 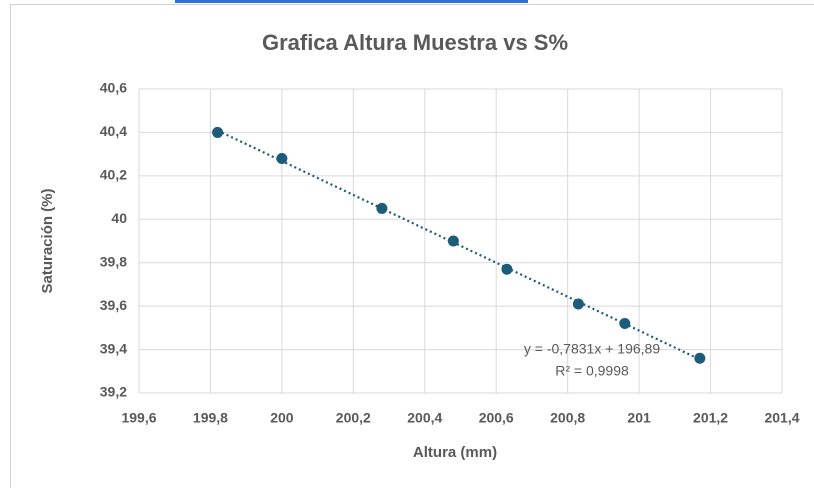 I want to click on x-axis-label: Altura (mm), so click(x=455, y=452).